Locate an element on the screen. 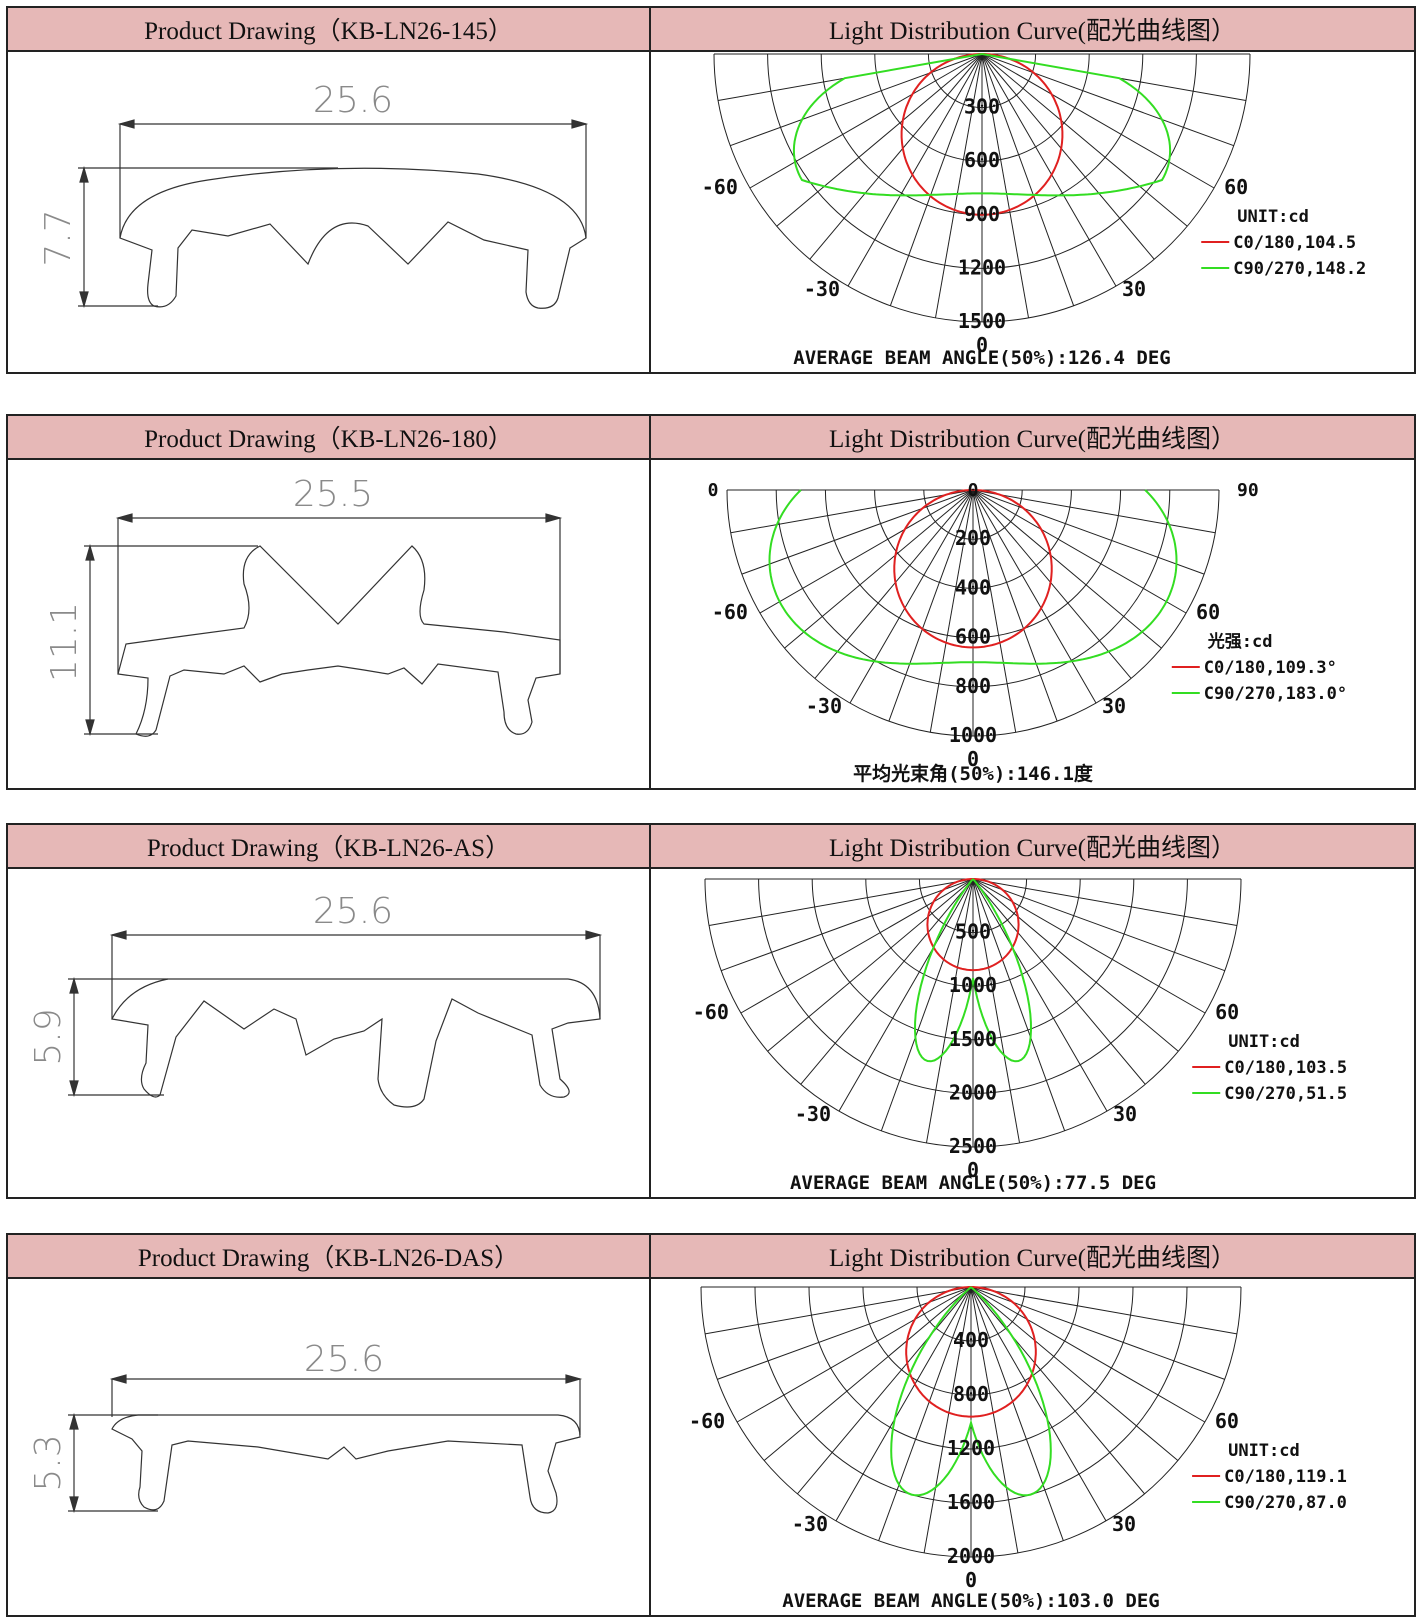 Image resolution: width=1422 pixels, height=1619 pixels. product-drawing-cell: 25.5 11.1 is located at coordinates (328, 624).